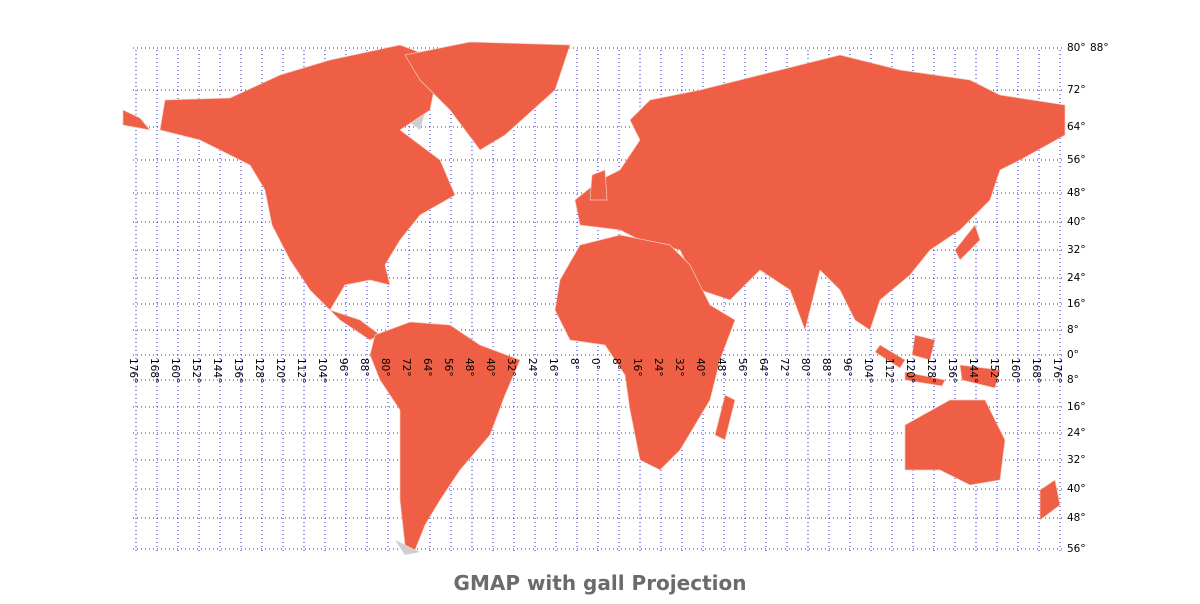 The width and height of the screenshot is (1200, 604). Describe the element at coordinates (1050, 500) in the screenshot. I see `new-zealand` at that location.